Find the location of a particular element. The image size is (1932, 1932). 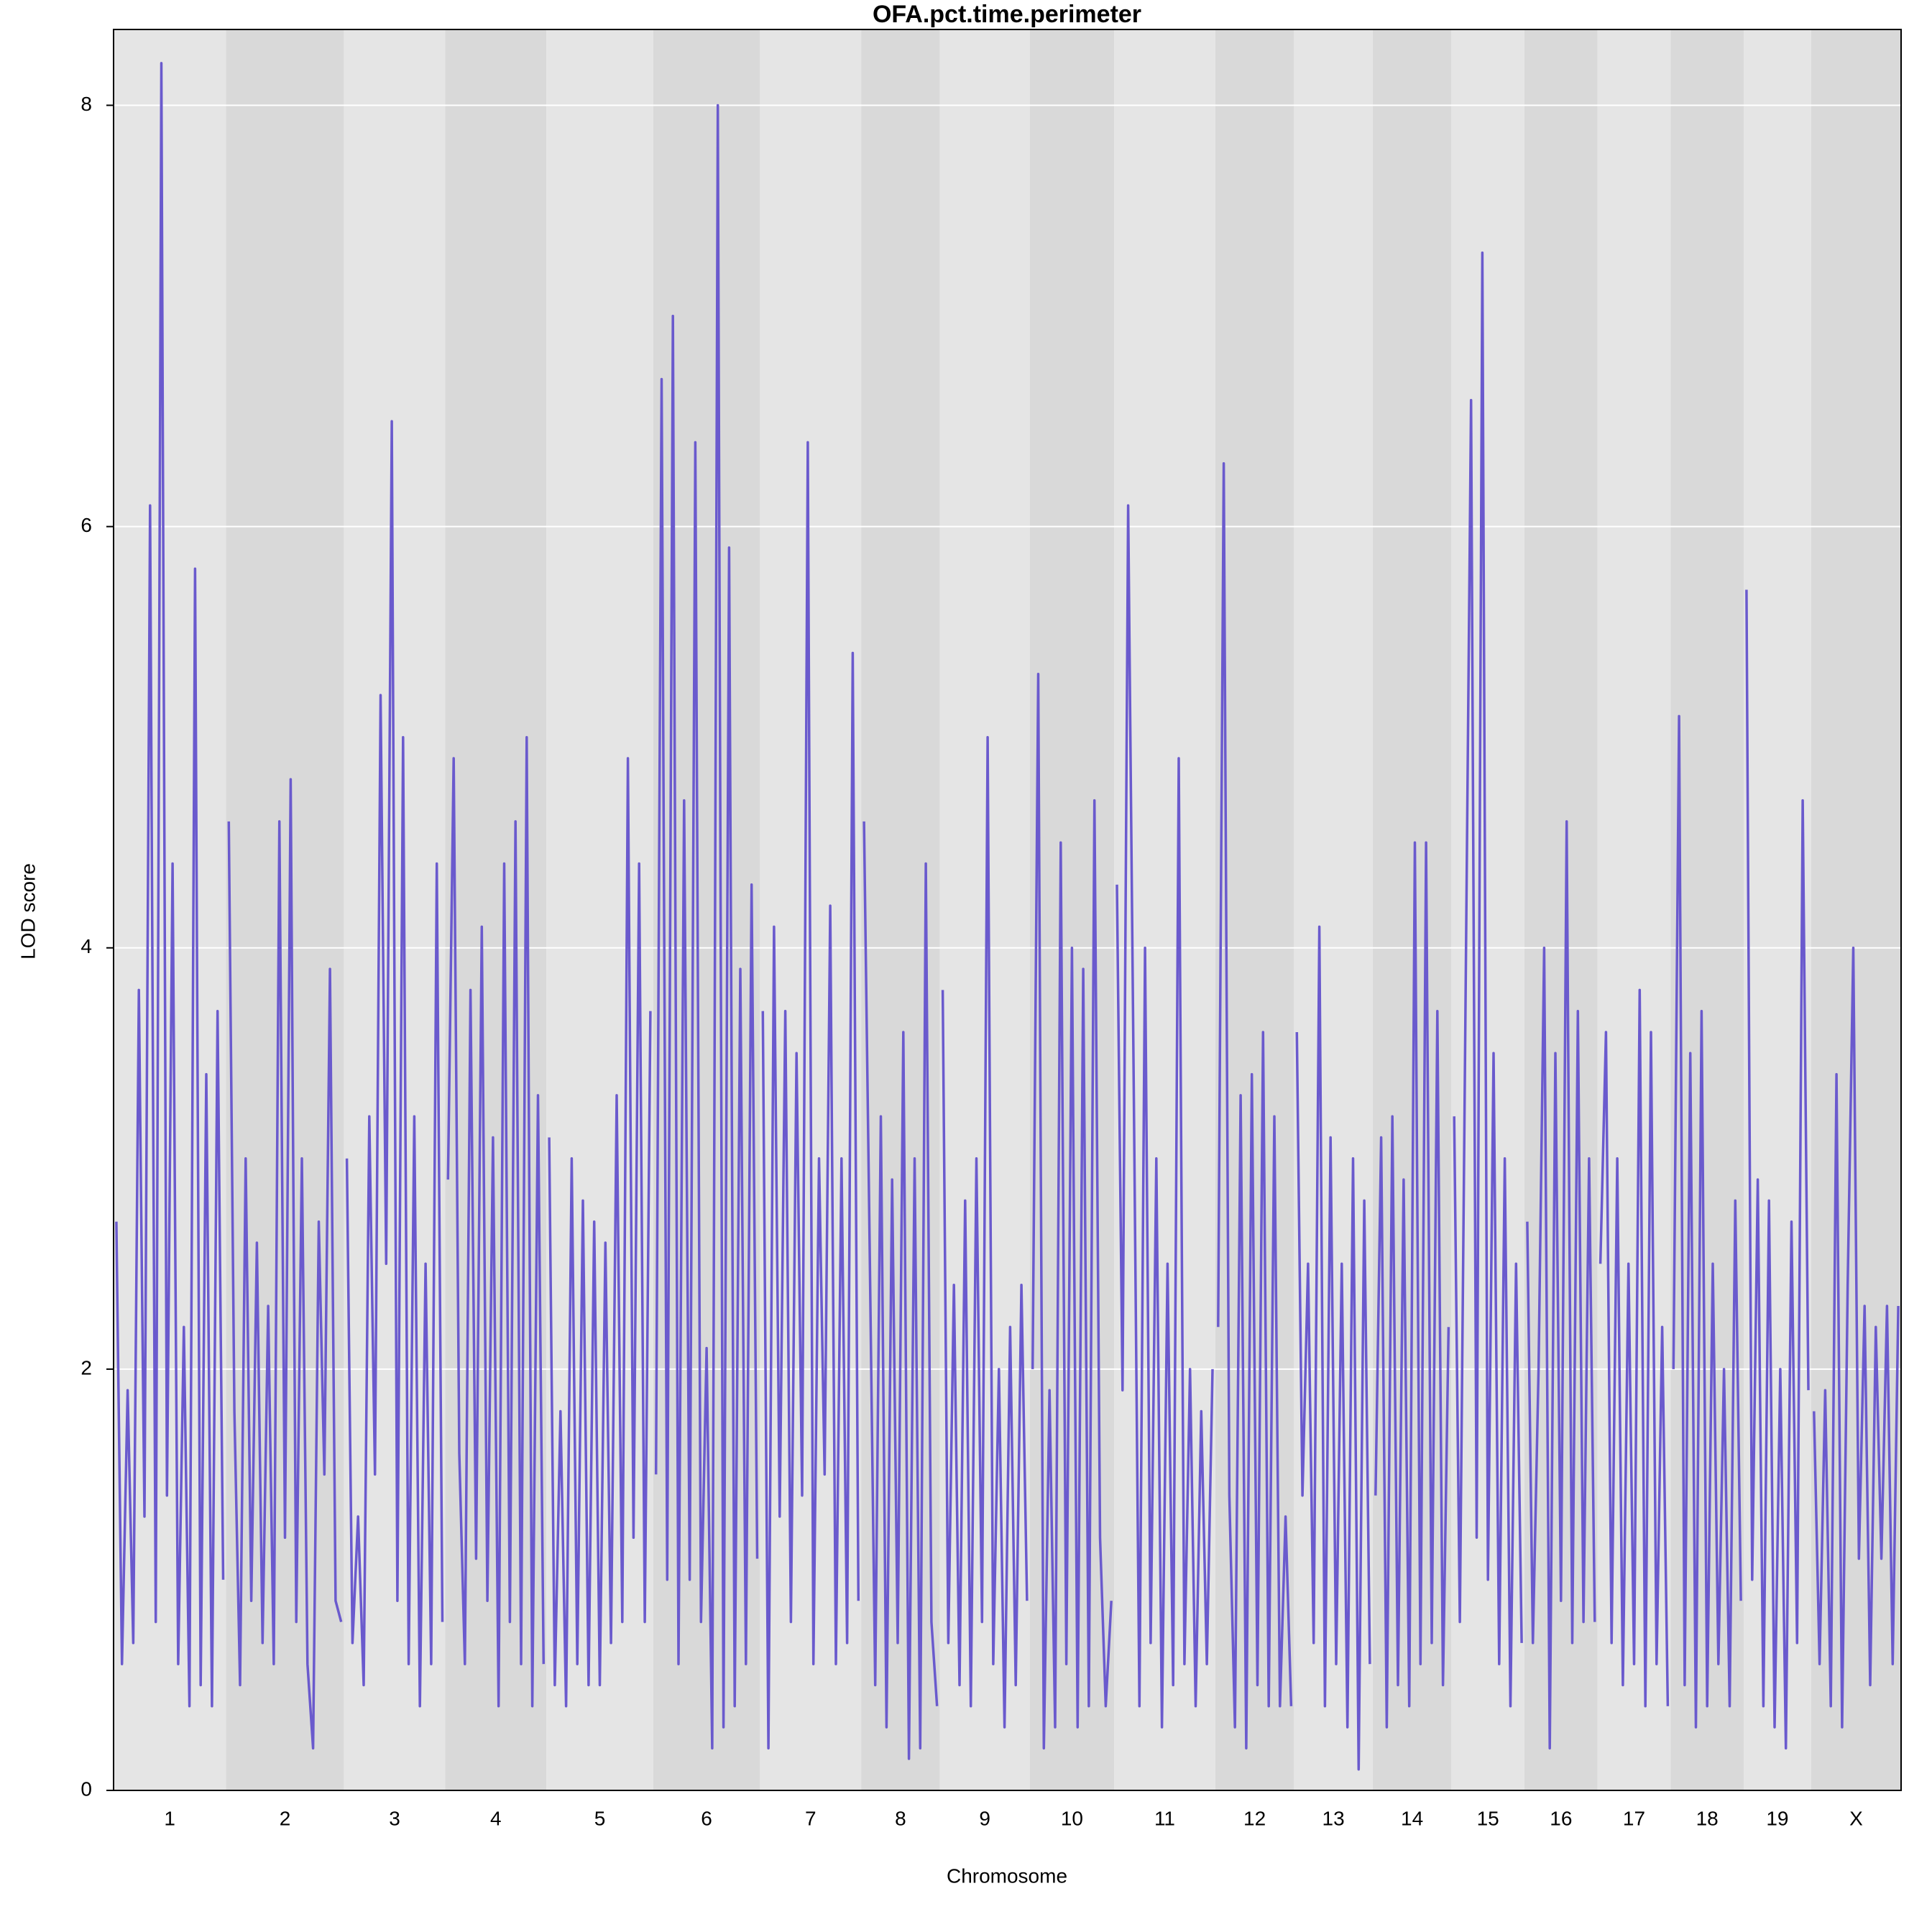

y-tick-label: 4 is located at coordinates (86, 946).